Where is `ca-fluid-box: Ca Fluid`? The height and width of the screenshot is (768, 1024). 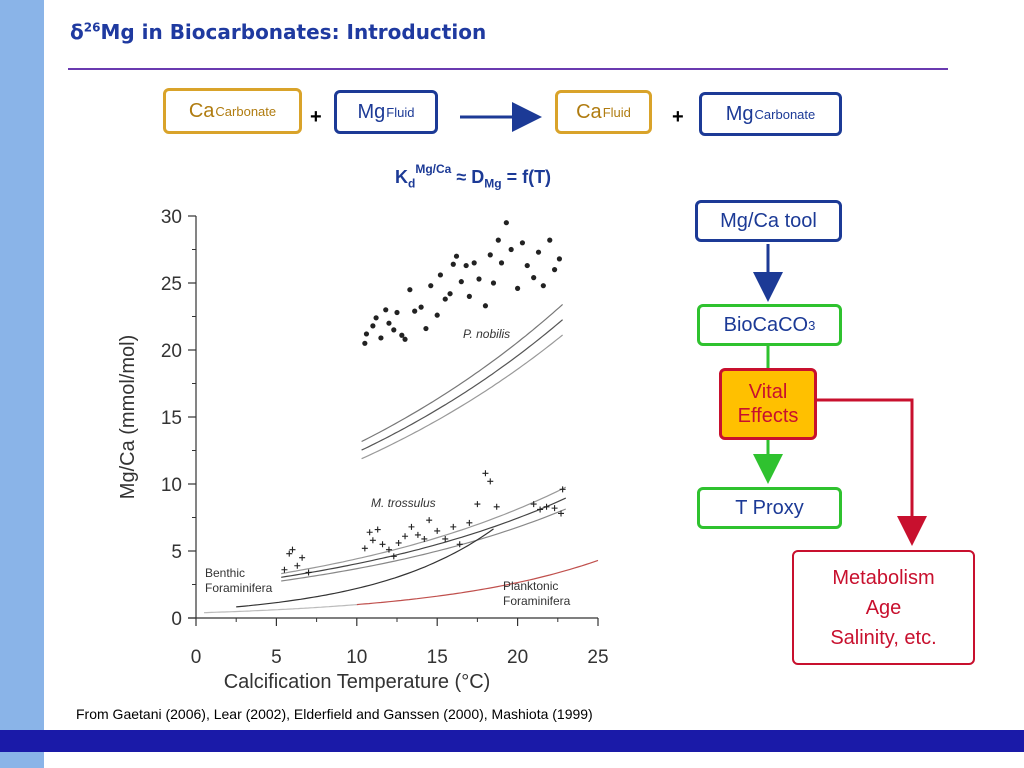 ca-fluid-box: Ca Fluid is located at coordinates (603, 112).